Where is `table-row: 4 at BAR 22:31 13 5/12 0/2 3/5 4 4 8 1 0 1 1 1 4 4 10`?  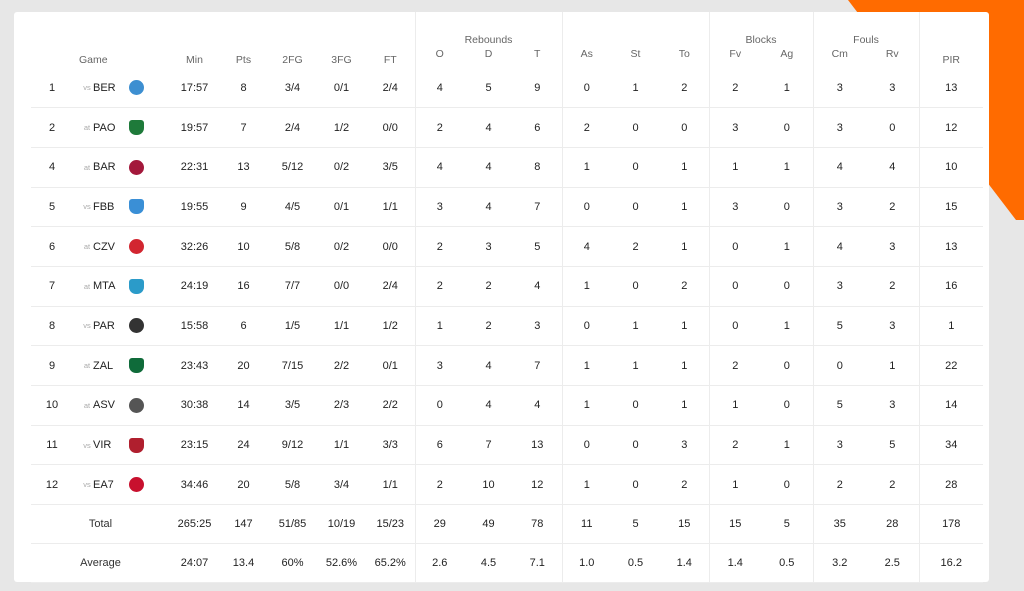 table-row: 4 at BAR 22:31 13 5/12 0/2 3/5 4 4 8 1 0 1 1 1 4 4 10 is located at coordinates (507, 167).